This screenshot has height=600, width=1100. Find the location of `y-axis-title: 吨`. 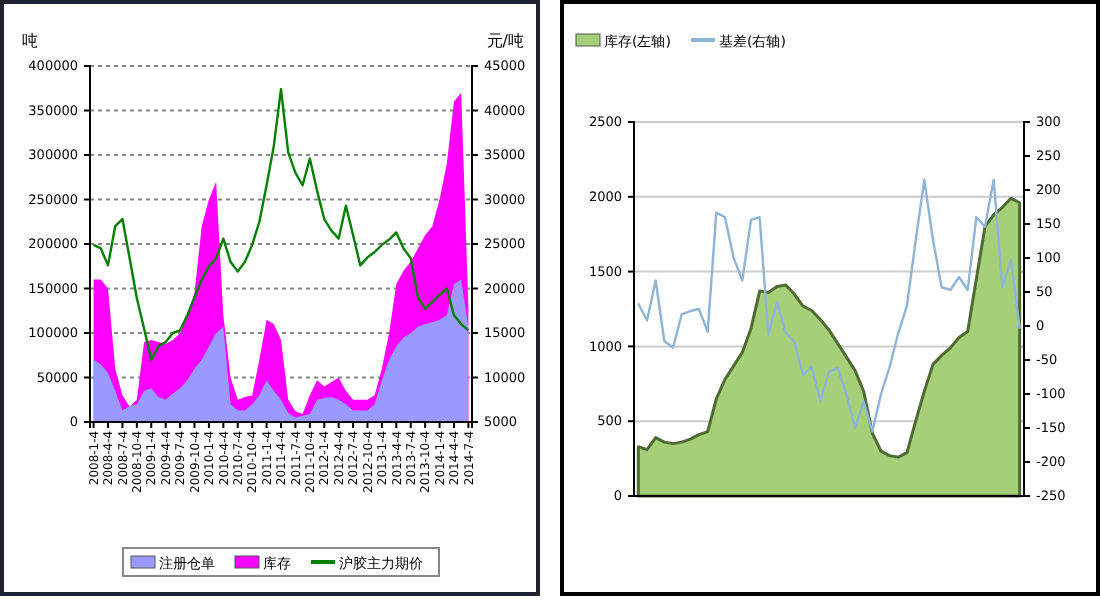

y-axis-title: 吨 is located at coordinates (30, 41).